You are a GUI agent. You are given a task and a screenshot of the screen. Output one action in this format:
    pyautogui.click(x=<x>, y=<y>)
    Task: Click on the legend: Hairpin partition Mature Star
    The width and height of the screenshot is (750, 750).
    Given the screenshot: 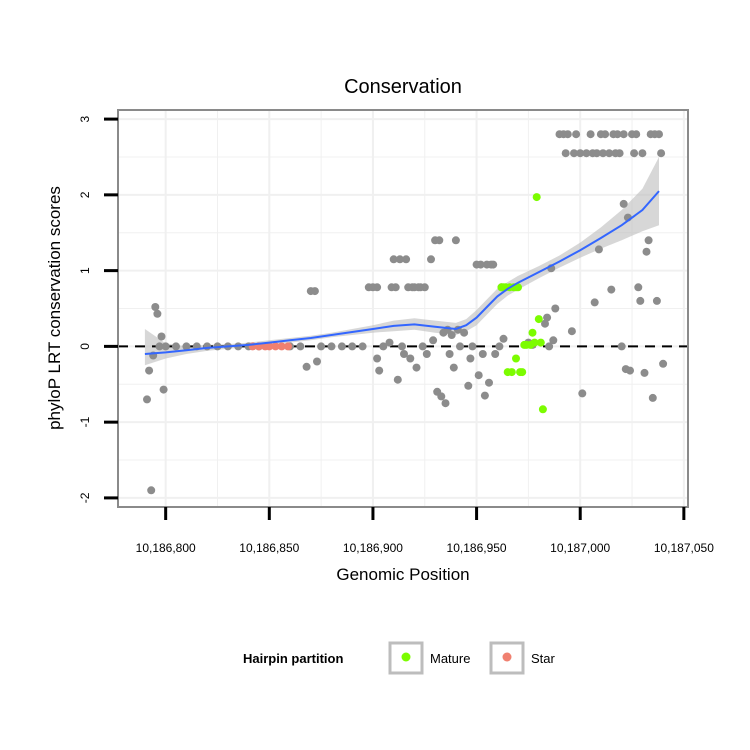 What is the action you would take?
    pyautogui.click(x=399, y=658)
    